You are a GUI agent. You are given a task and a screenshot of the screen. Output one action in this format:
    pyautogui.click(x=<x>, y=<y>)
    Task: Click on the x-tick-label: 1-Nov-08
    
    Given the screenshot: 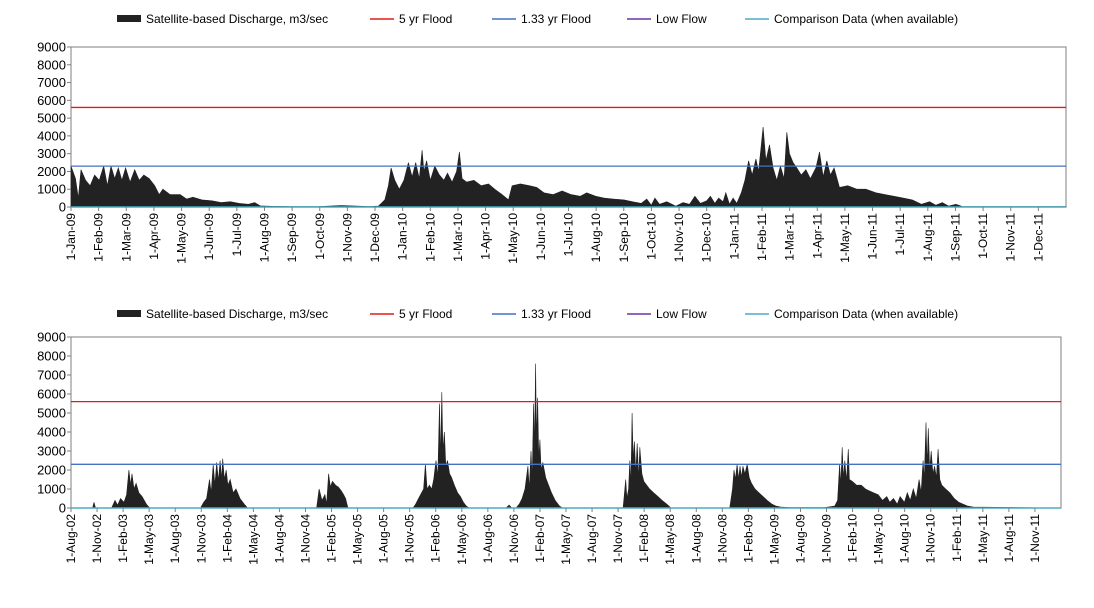 What is the action you would take?
    pyautogui.click(x=722, y=539)
    